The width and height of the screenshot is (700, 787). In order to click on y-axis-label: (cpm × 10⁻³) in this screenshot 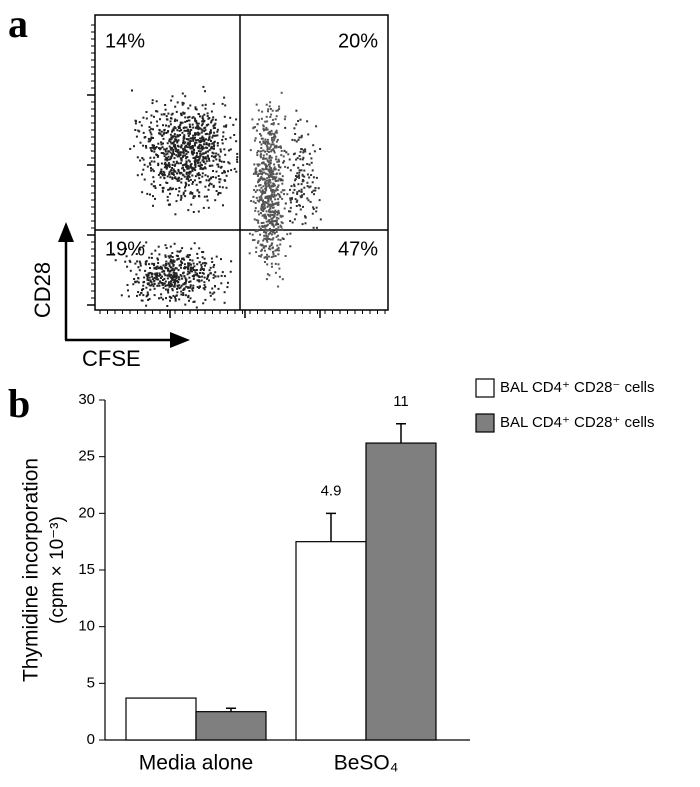, I will do `click(57, 570)`.